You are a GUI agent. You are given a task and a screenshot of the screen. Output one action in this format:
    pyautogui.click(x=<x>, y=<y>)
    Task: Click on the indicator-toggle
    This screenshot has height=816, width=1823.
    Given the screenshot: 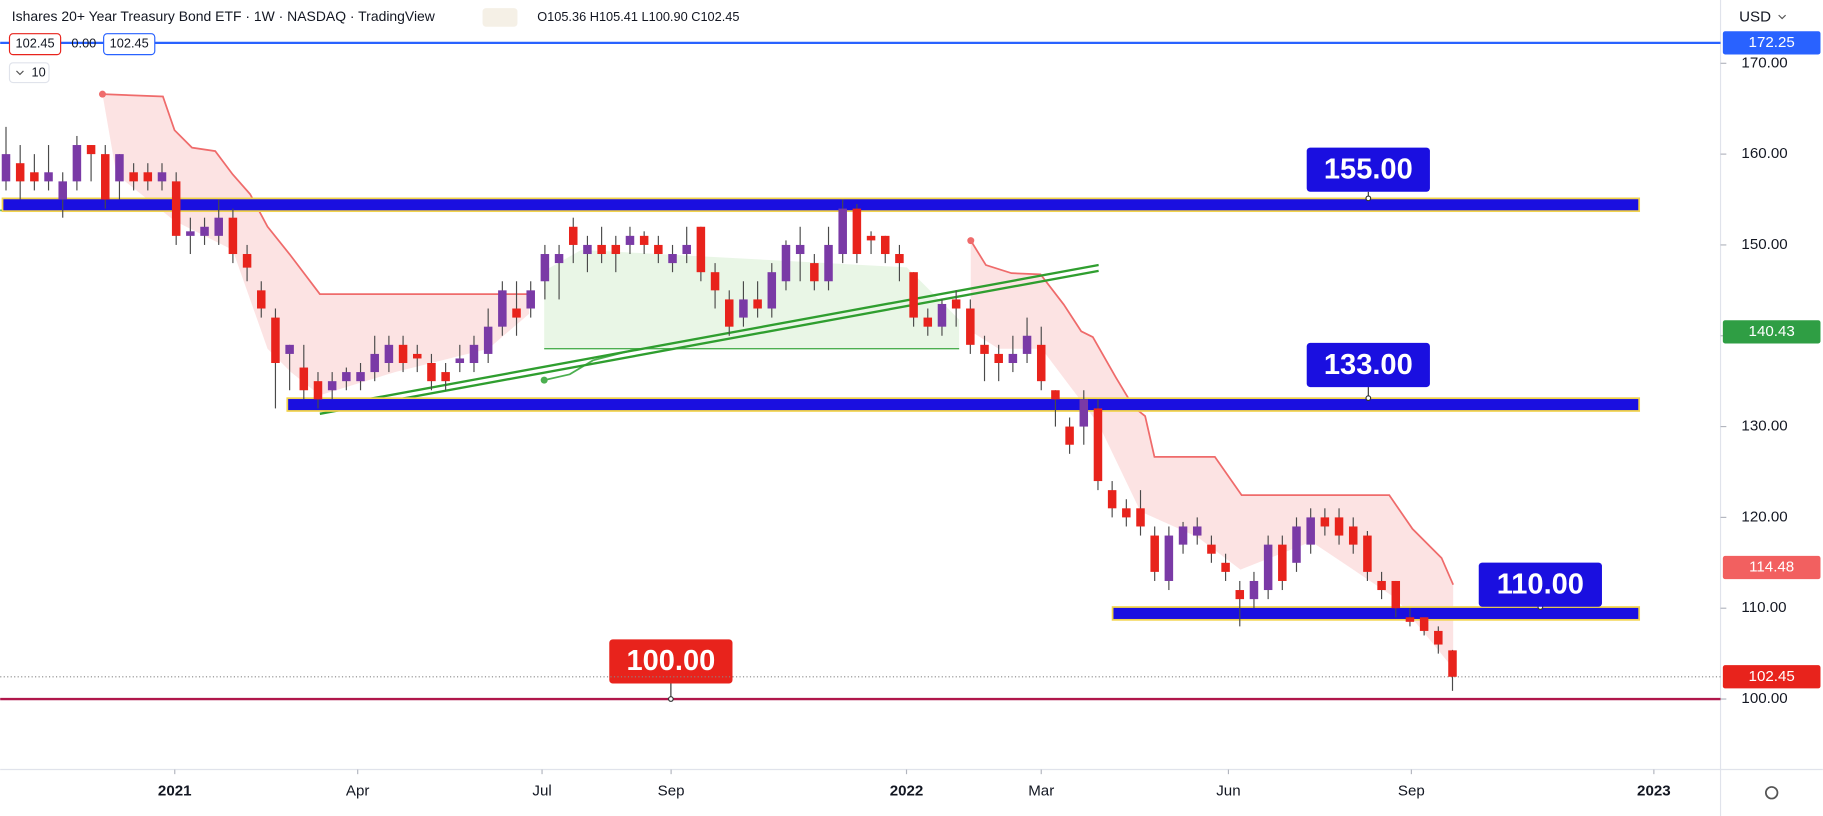 What is the action you would take?
    pyautogui.click(x=29, y=73)
    